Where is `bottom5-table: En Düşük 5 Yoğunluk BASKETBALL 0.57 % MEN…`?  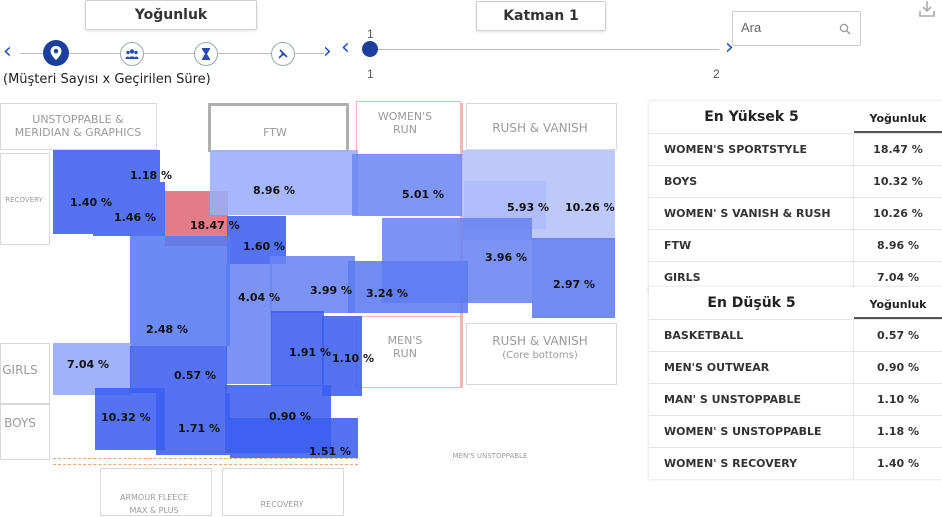 bottom5-table: En Düşük 5 Yoğunluk BASKETBALL 0.57 % MEN… is located at coordinates (795, 383).